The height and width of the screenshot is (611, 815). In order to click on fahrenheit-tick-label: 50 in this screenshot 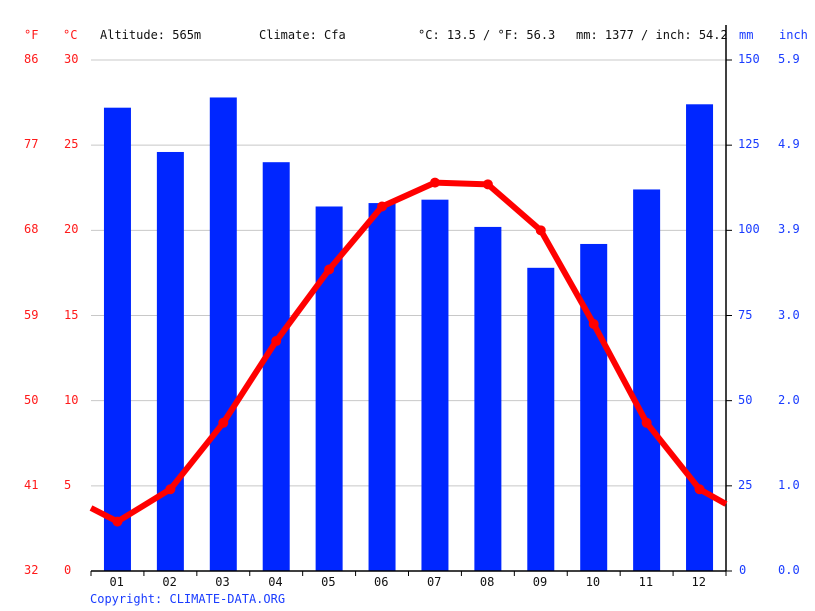, I will do `click(31, 399)`.